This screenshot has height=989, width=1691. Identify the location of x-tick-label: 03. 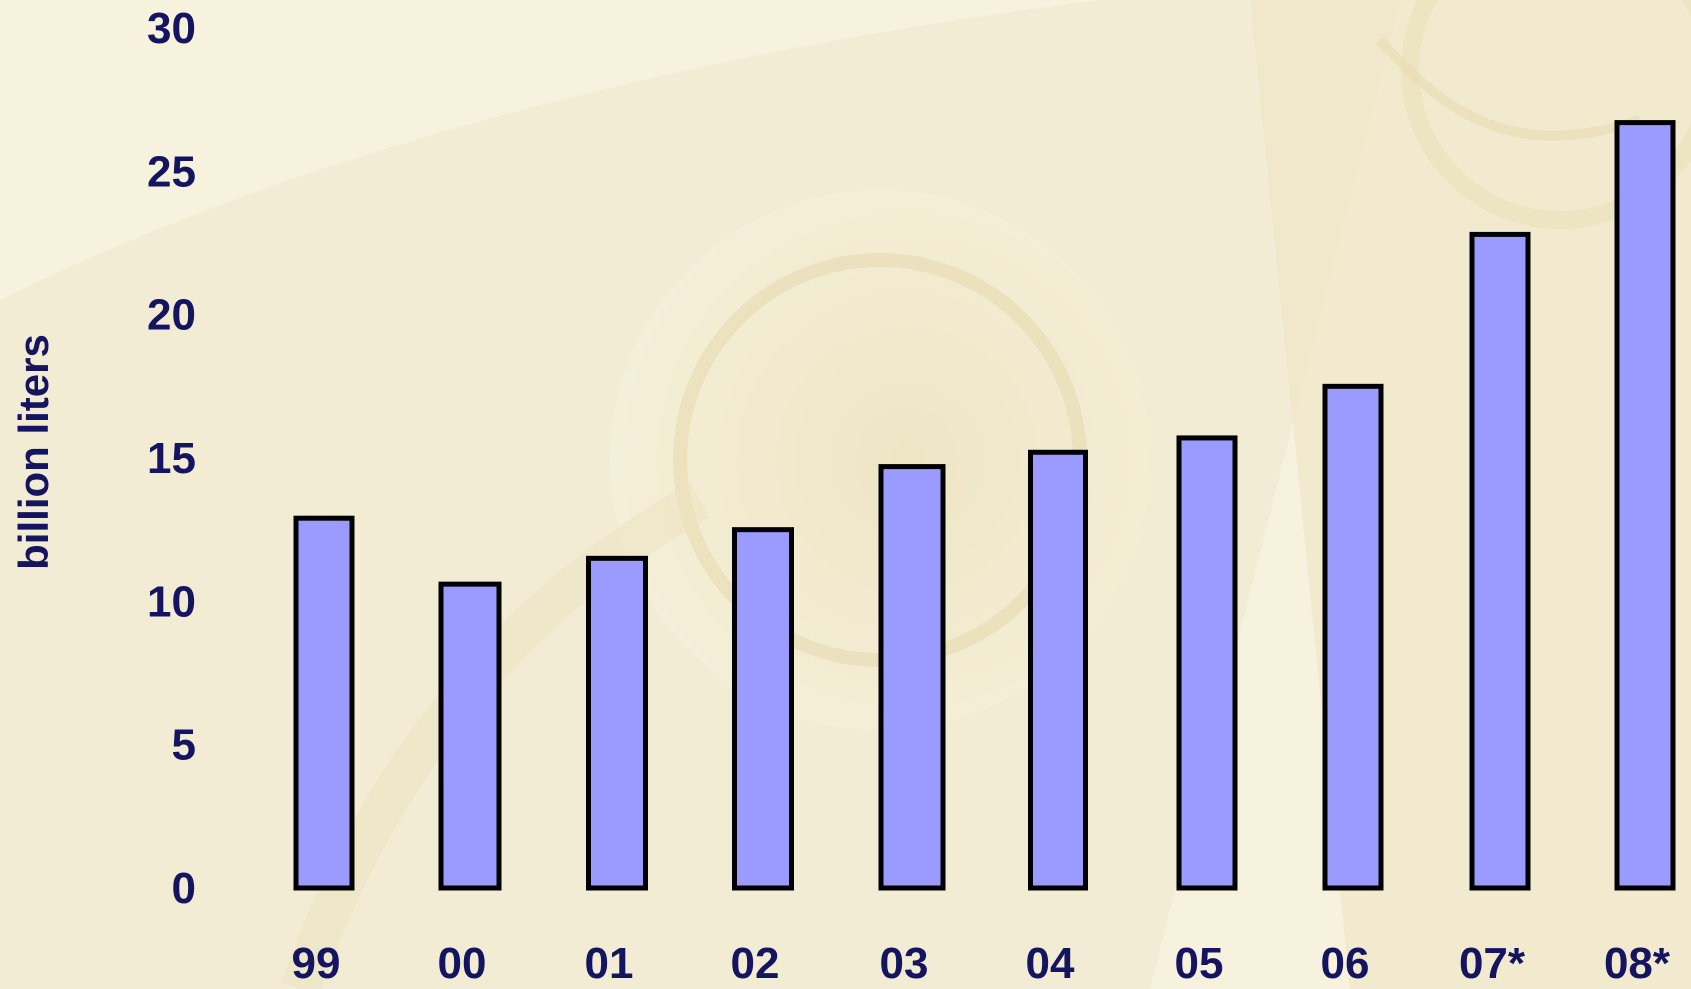
(904, 963).